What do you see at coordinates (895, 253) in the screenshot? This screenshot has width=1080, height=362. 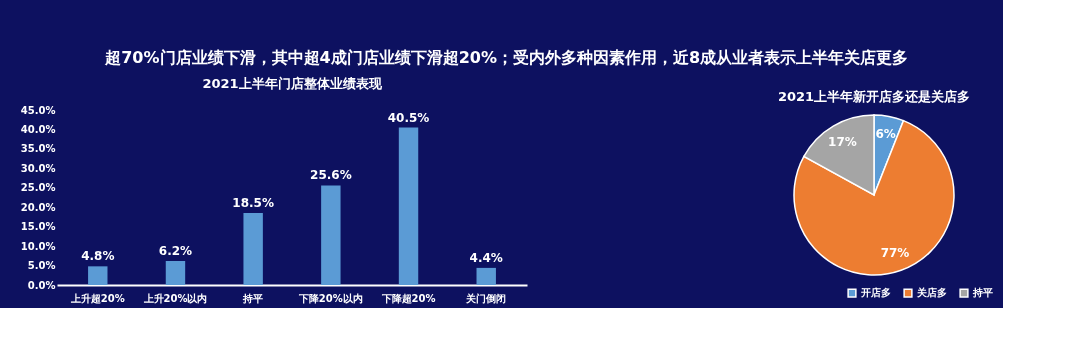 I see `data-label: 77%` at bounding box center [895, 253].